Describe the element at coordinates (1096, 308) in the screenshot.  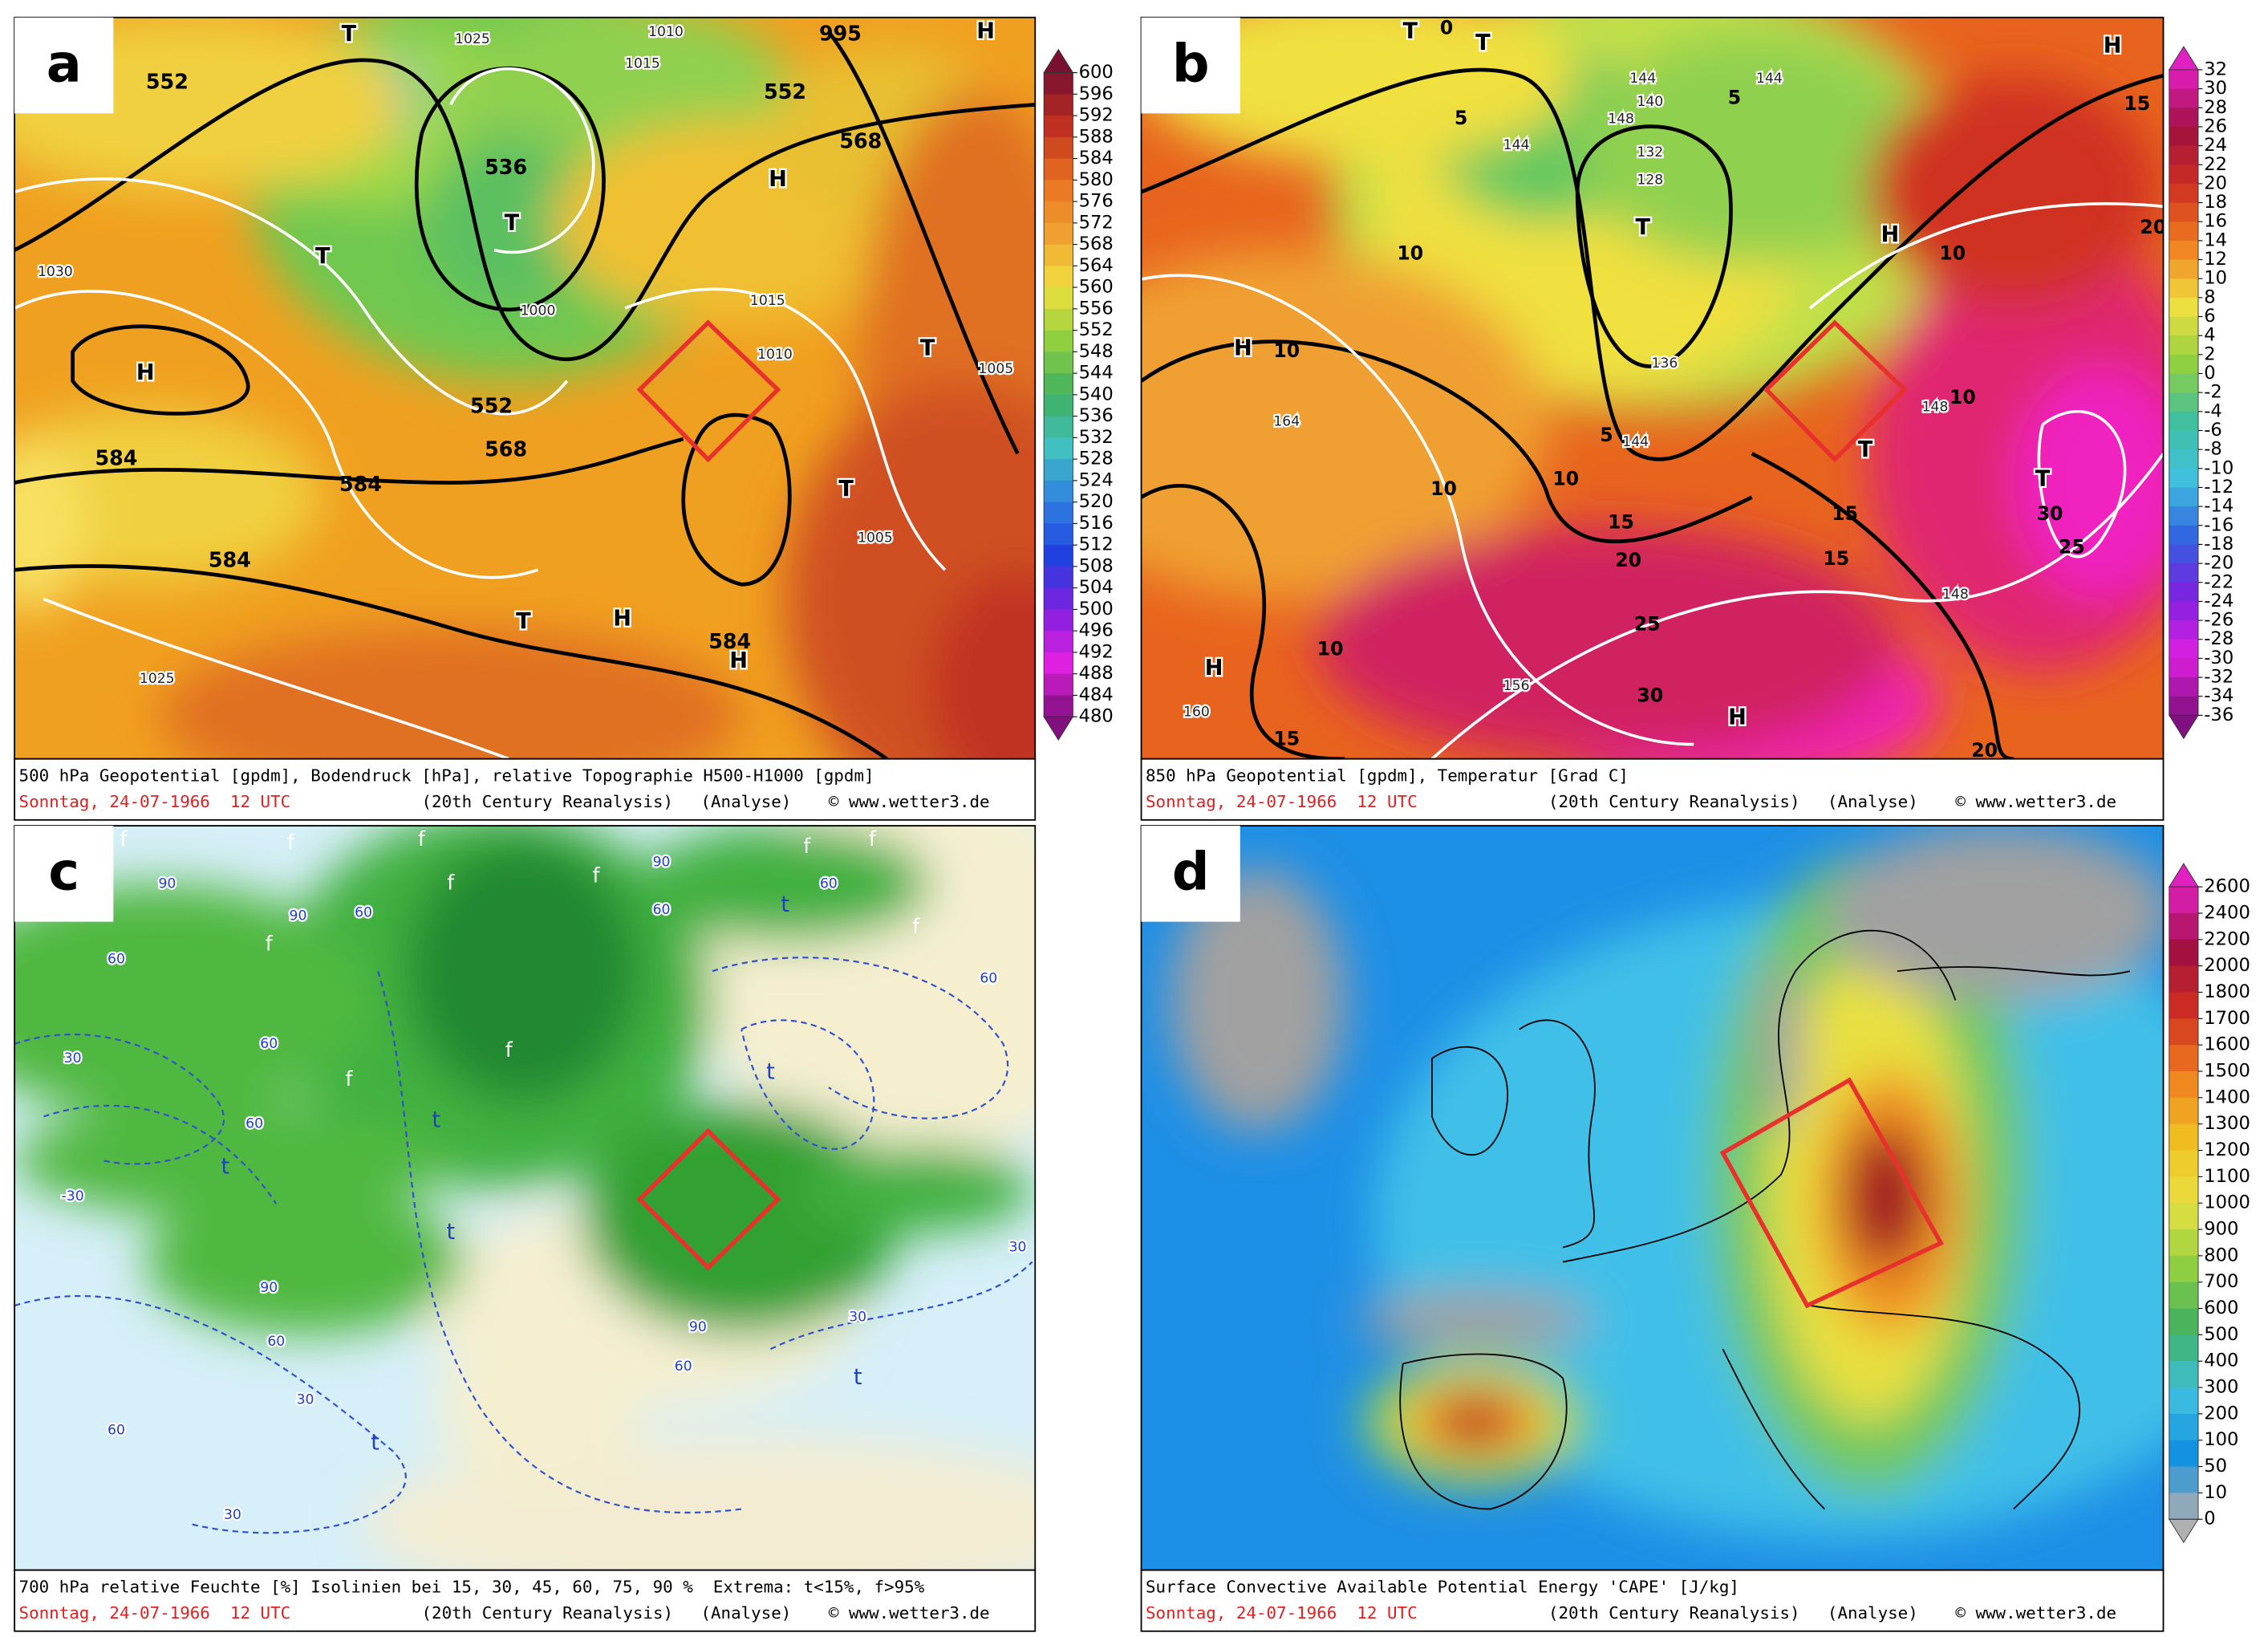
I see `colorbar-label: 556` at that location.